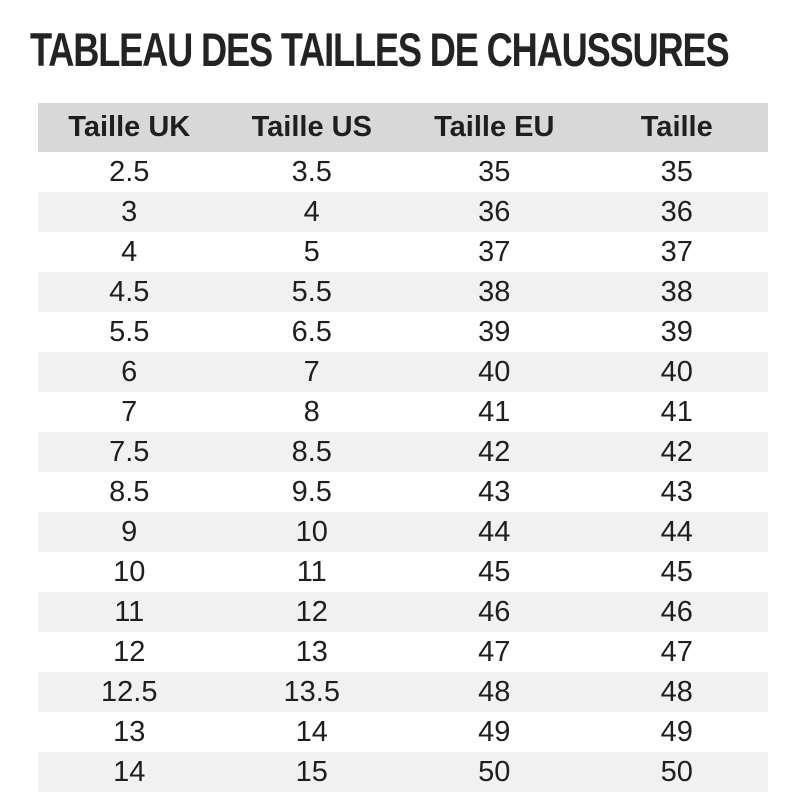  Describe the element at coordinates (403, 292) in the screenshot. I see `table-row: 4.5 5.5 38 38` at that location.